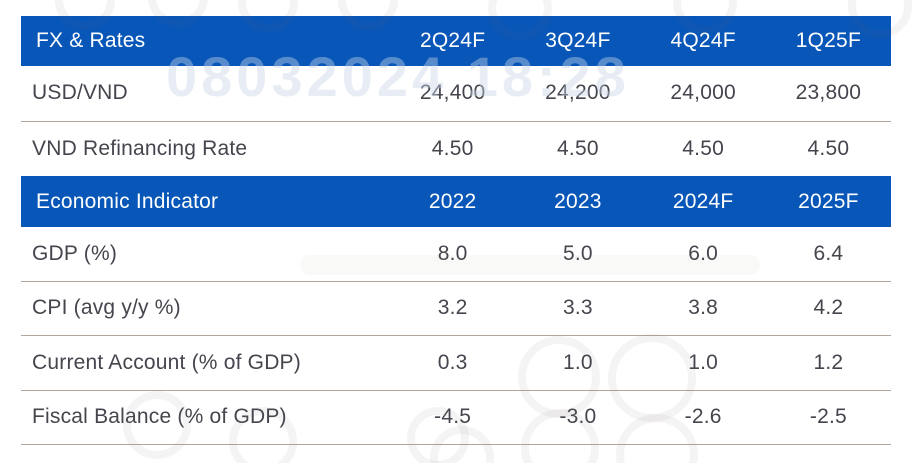 Image resolution: width=914 pixels, height=463 pixels. What do you see at coordinates (453, 417) in the screenshot?
I see `cell-value: -4.5` at bounding box center [453, 417].